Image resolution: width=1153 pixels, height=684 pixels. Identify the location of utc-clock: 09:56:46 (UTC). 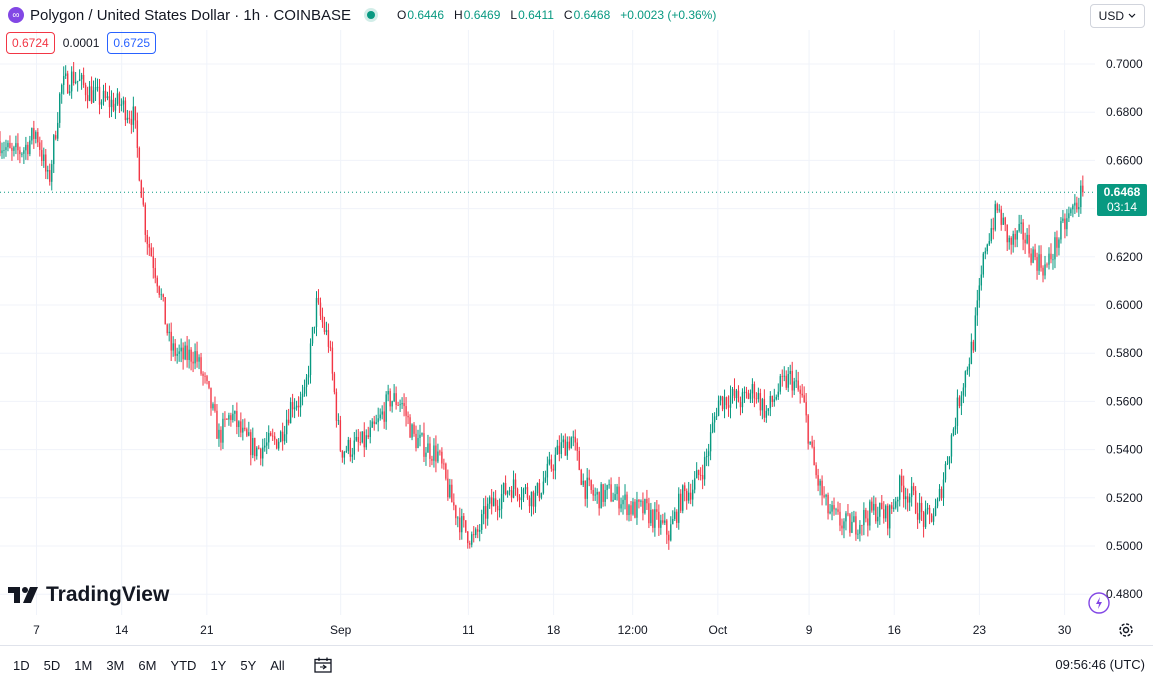
(1100, 664).